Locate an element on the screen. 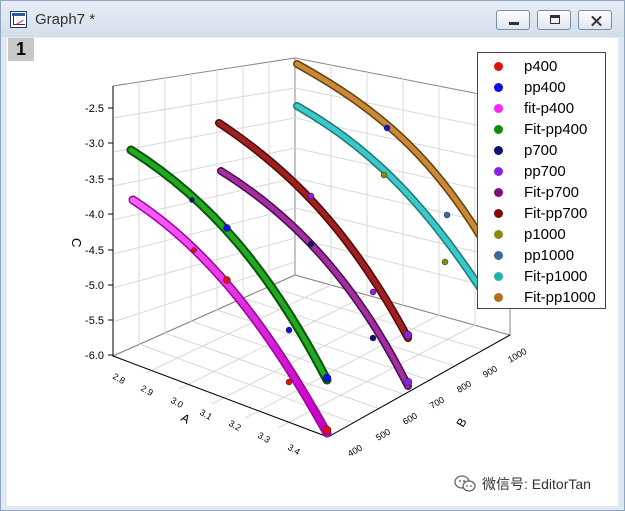  minimize-button is located at coordinates (513, 20).